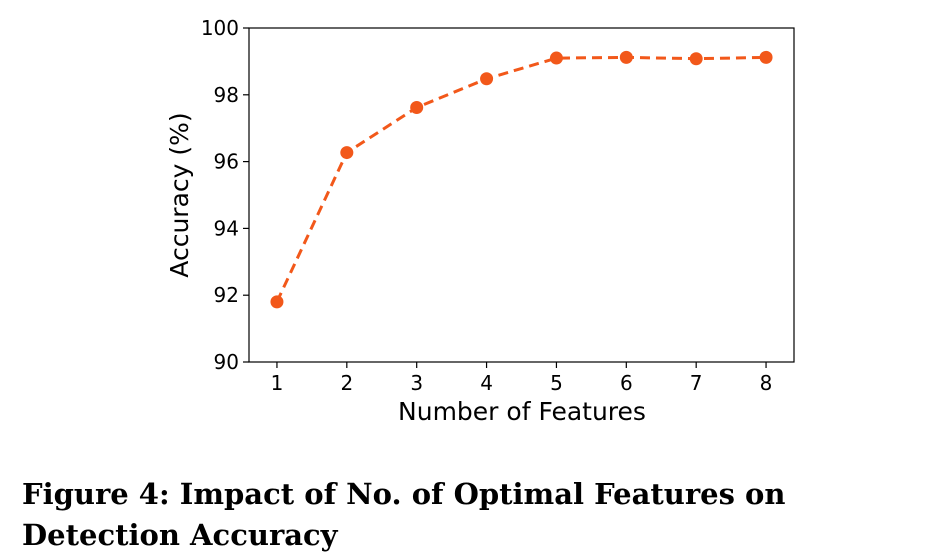  Describe the element at coordinates (766, 383) in the screenshot. I see `x-tick-label: 8` at that location.